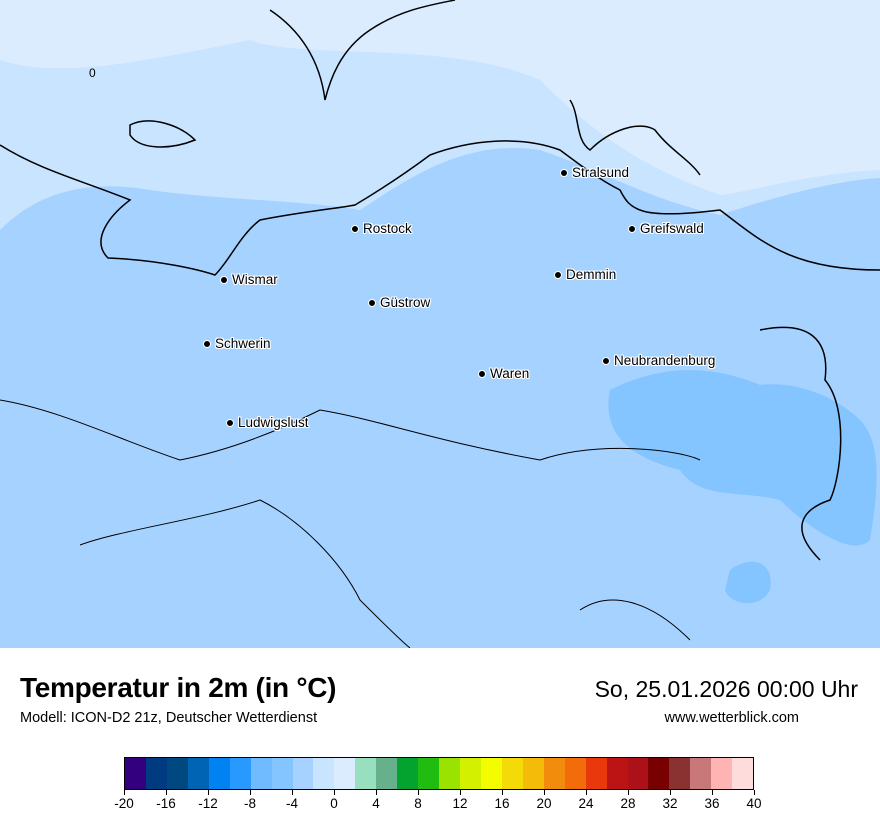  Describe the element at coordinates (92, 73) in the screenshot. I see `contour-label: 0` at that location.